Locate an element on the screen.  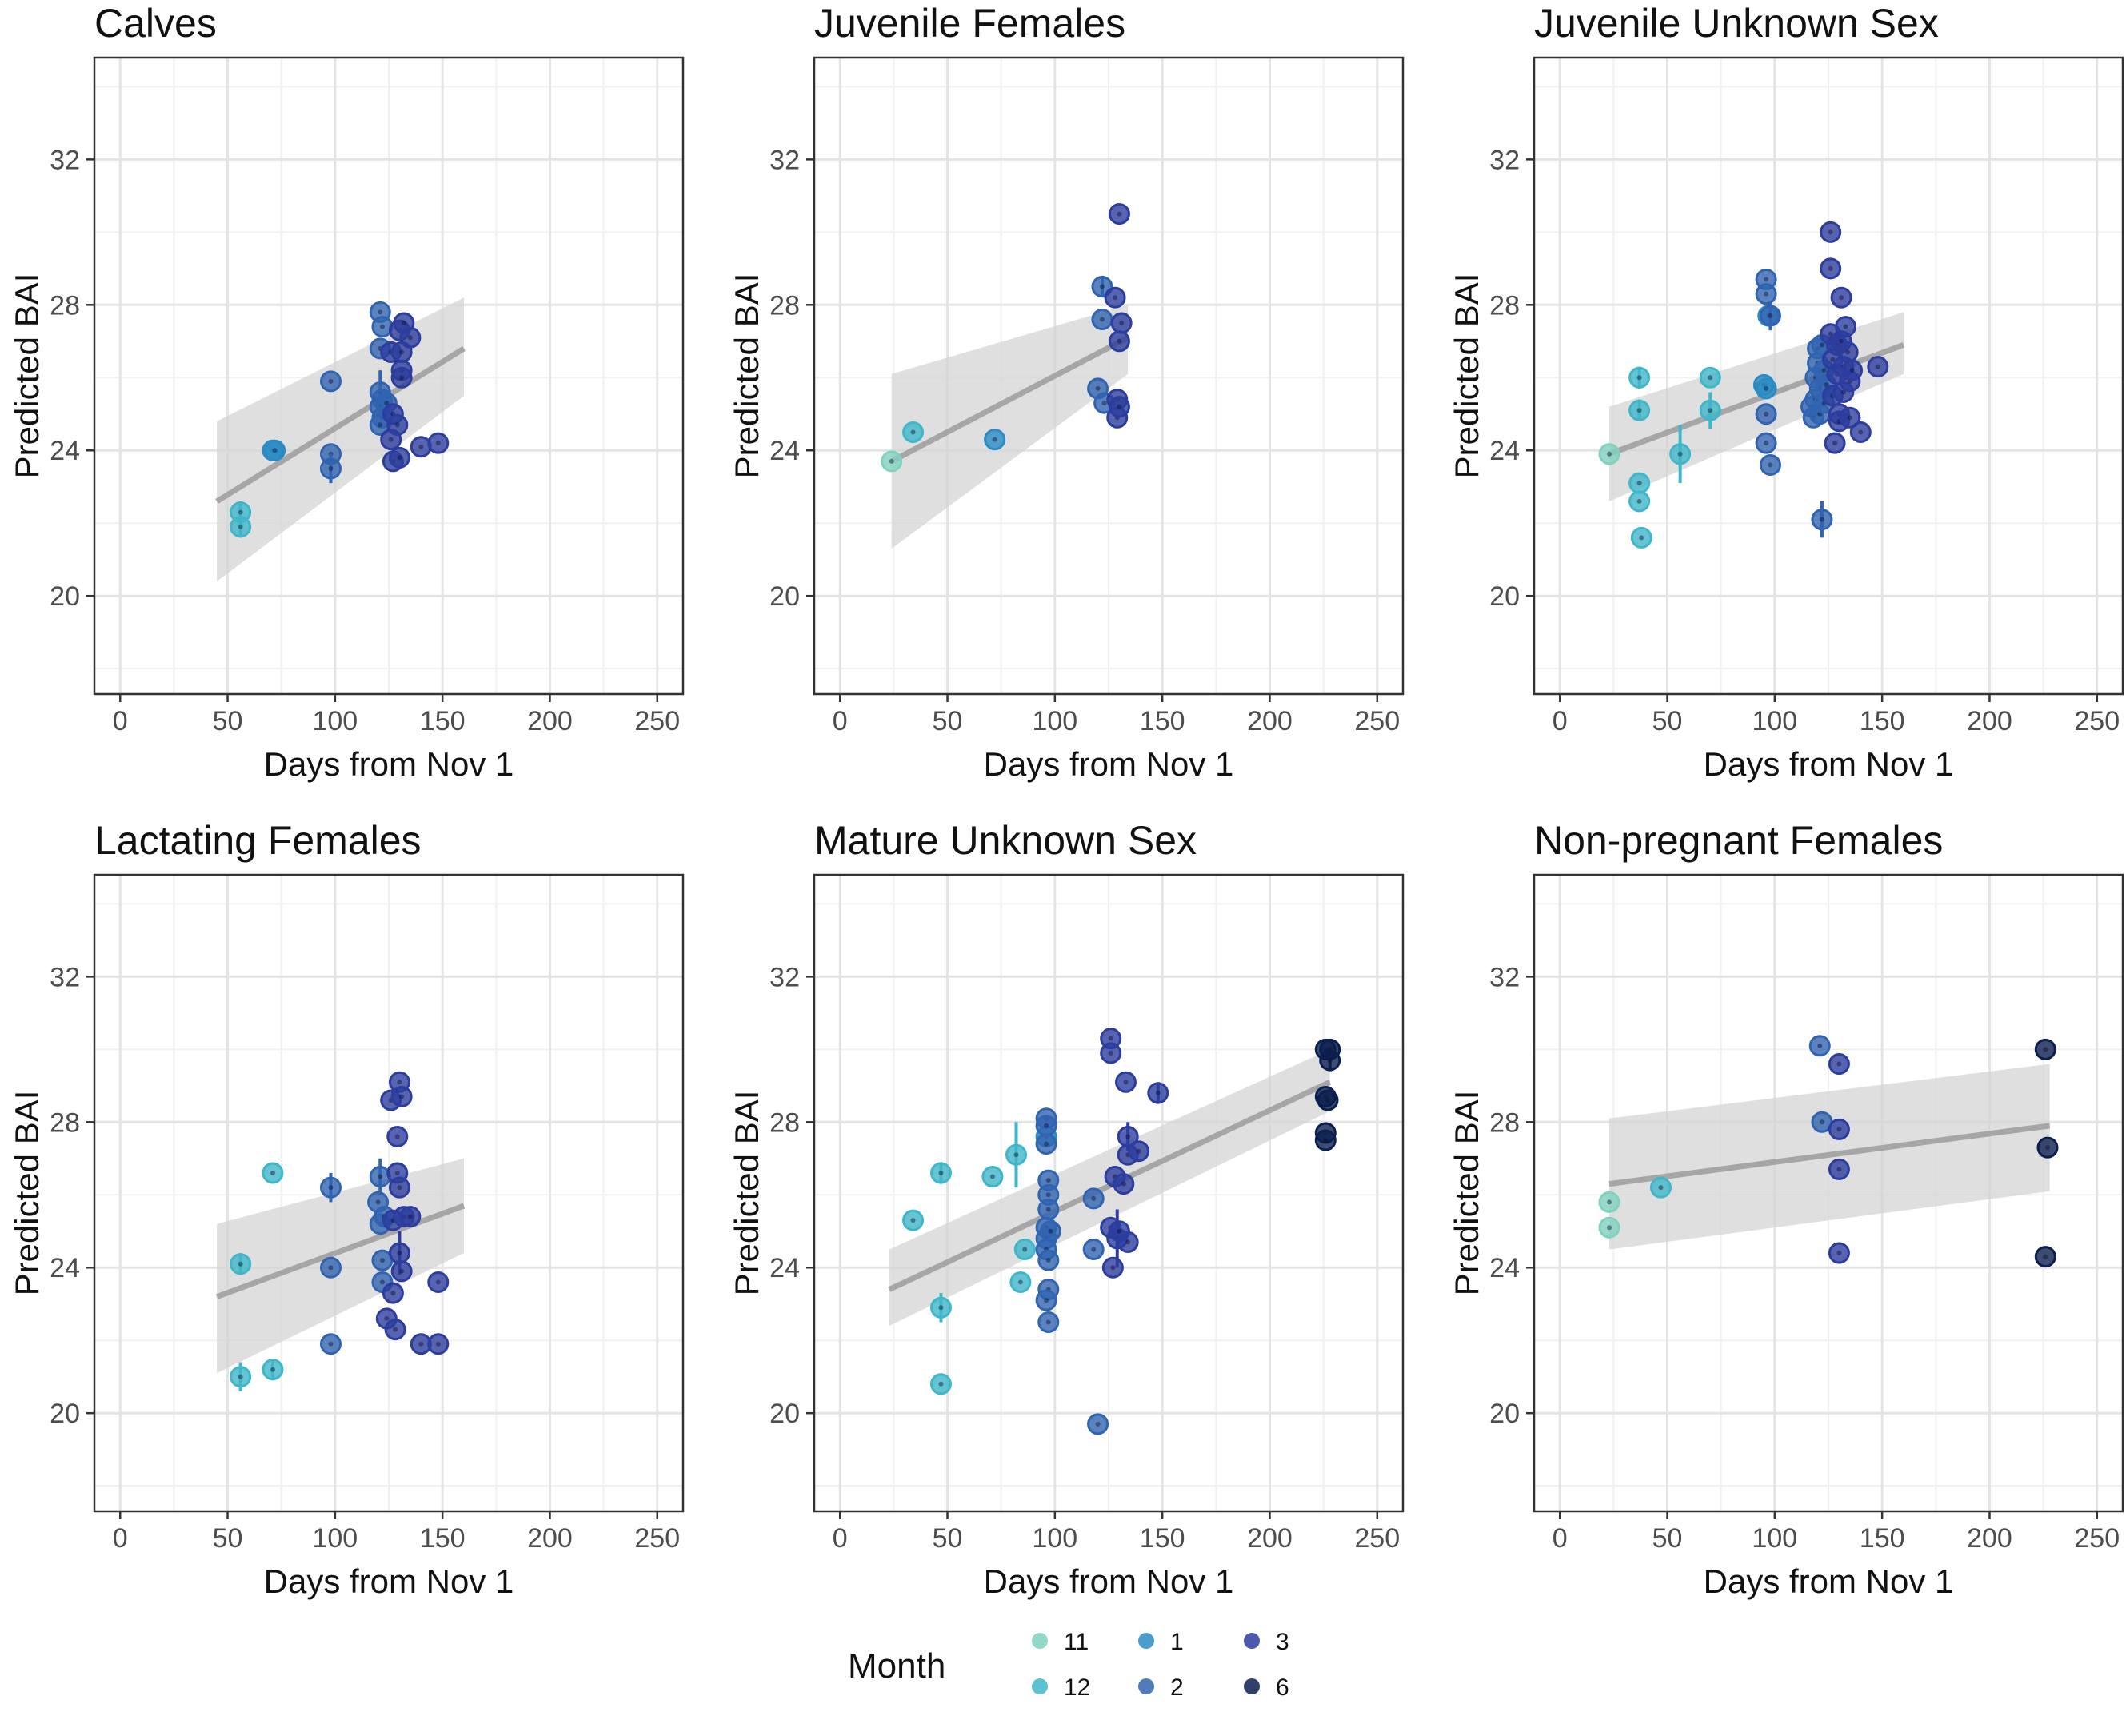
legend-label: 12 is located at coordinates (1077, 1687).